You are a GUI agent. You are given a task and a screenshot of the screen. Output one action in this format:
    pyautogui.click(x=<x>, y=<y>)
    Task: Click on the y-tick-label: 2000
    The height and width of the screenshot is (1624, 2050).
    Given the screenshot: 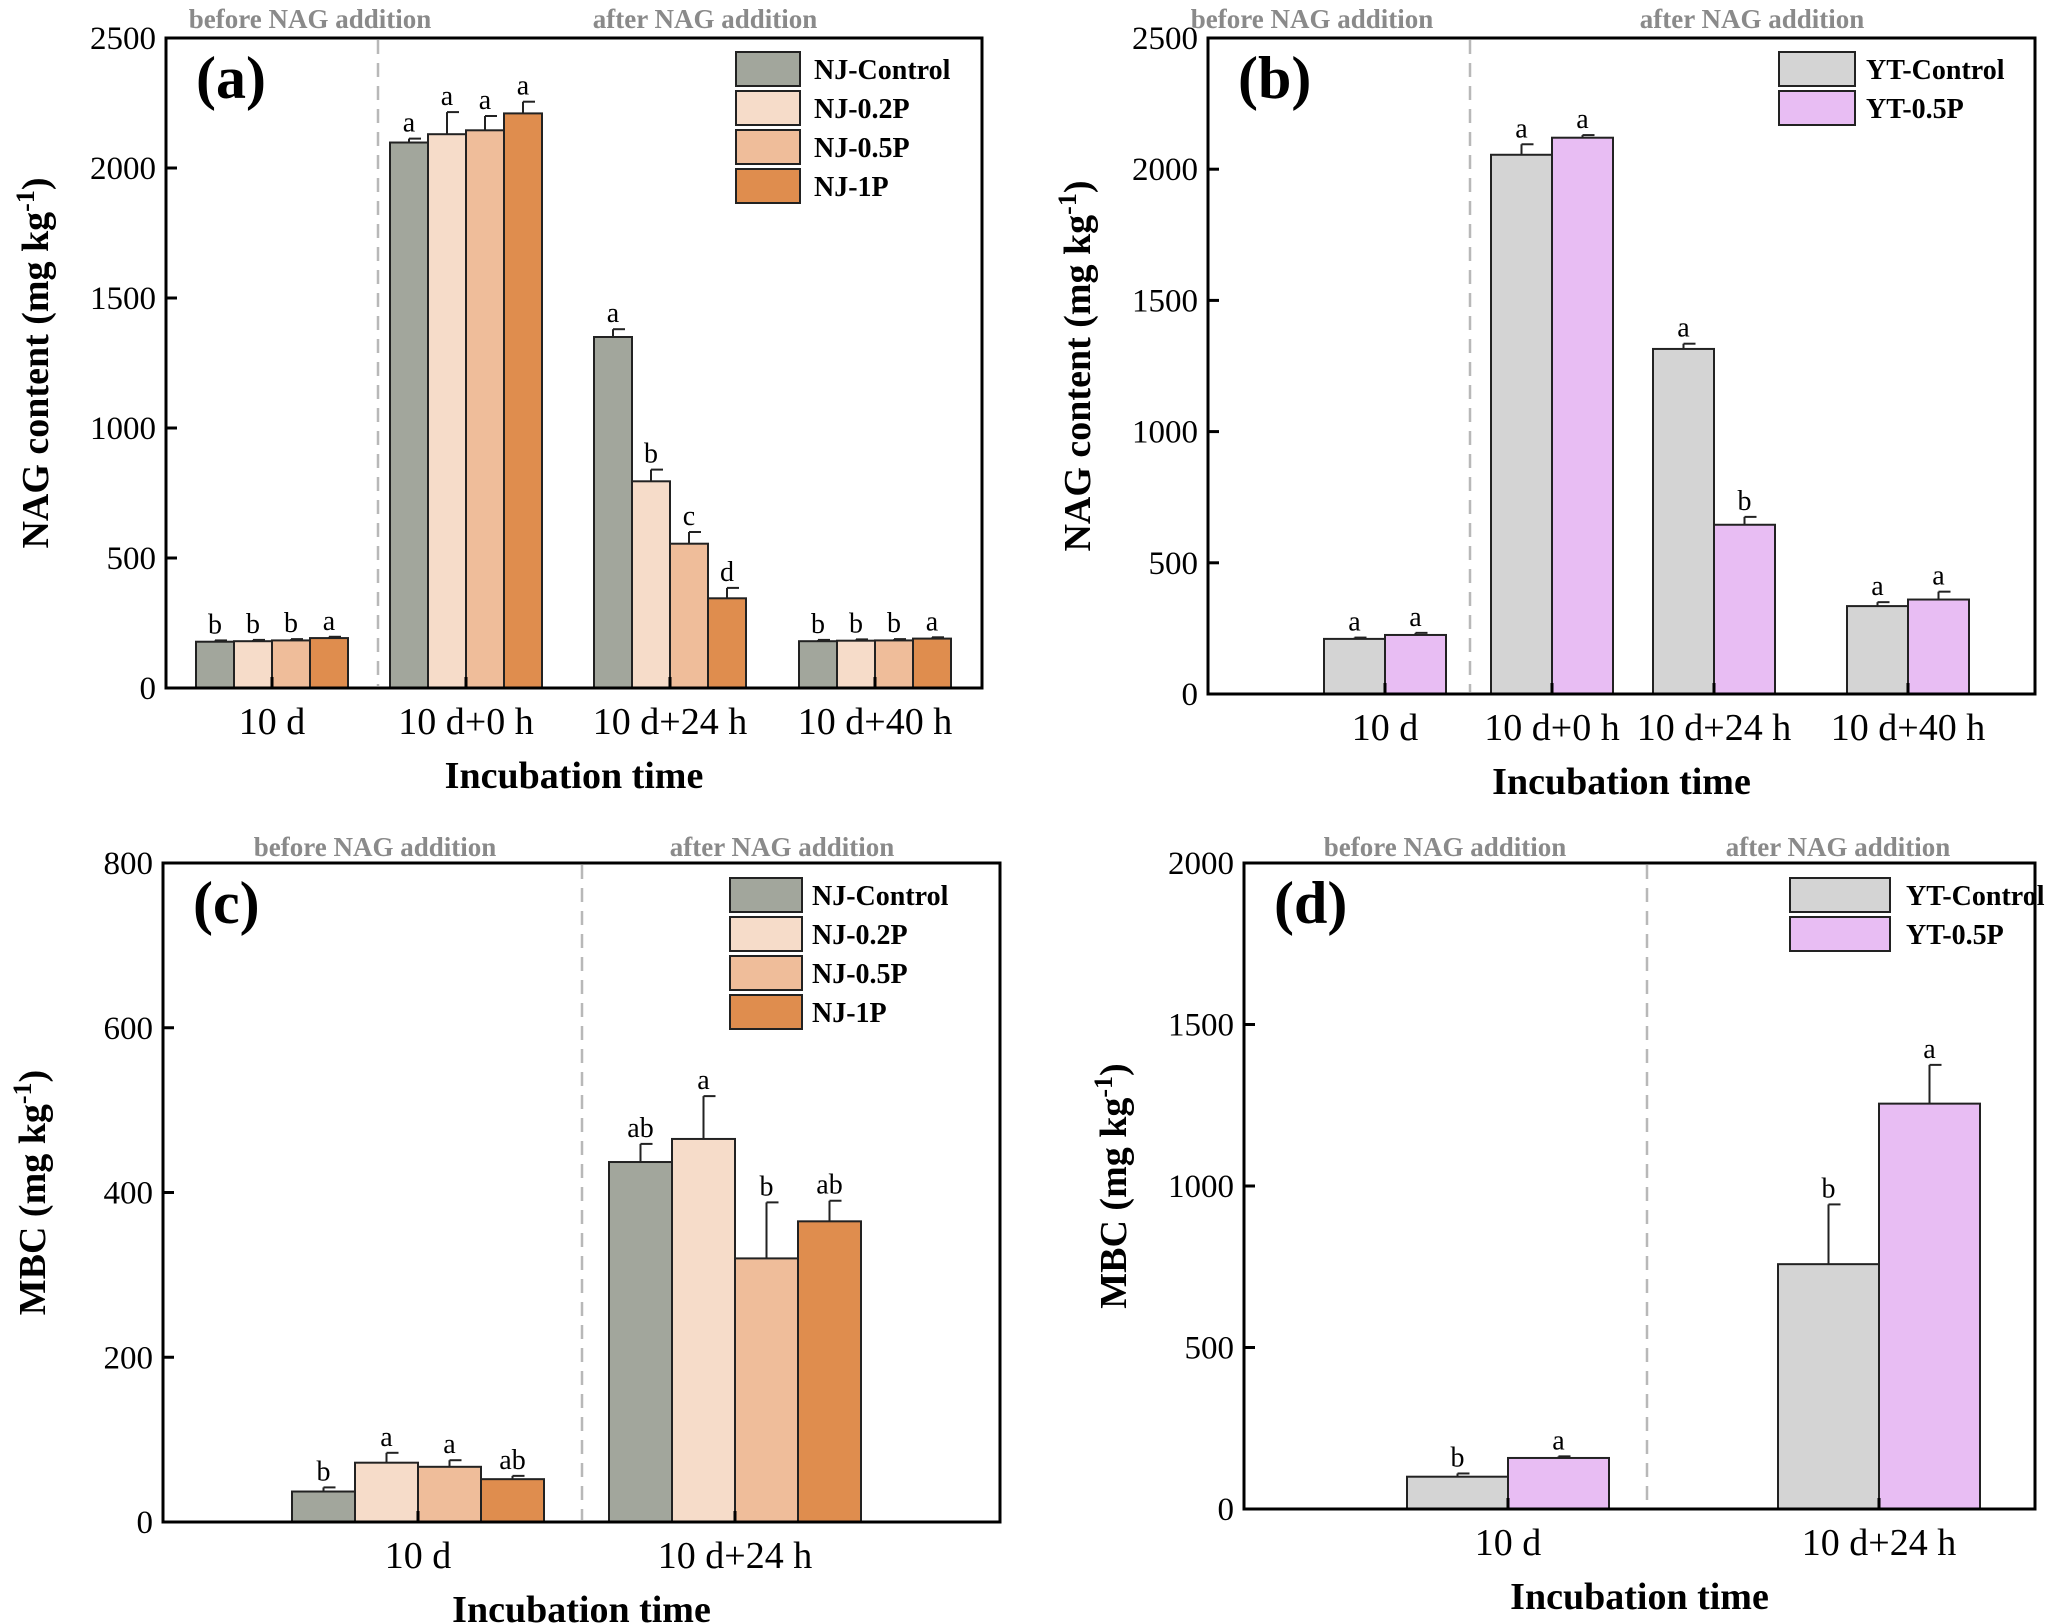 What is the action you would take?
    pyautogui.click(x=1165, y=170)
    